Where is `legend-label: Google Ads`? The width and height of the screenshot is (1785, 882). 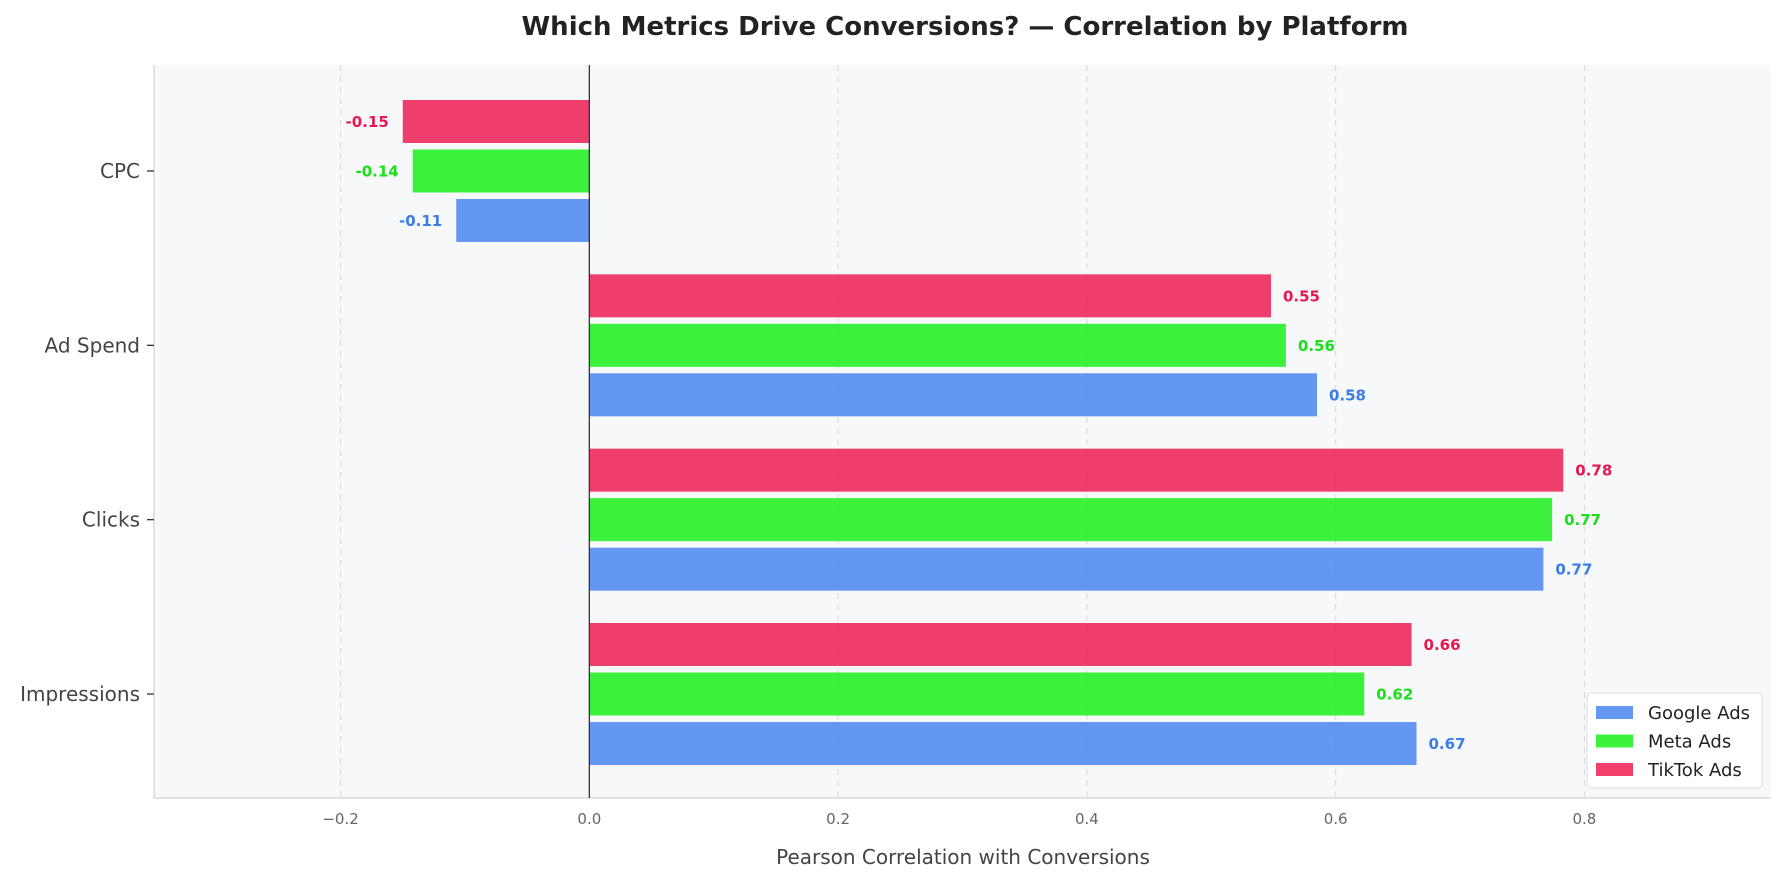 legend-label: Google Ads is located at coordinates (1699, 713).